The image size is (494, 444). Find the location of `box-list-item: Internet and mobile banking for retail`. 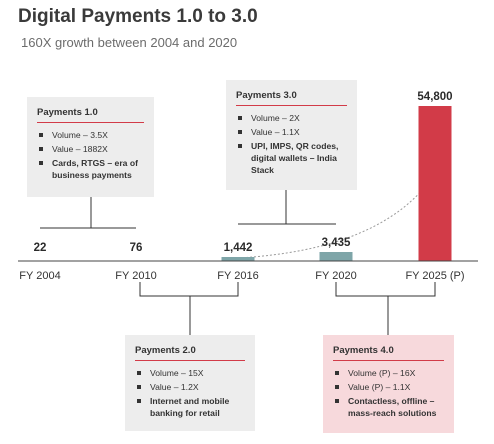

box-list-item: Internet and mobile banking for retail is located at coordinates (190, 407).